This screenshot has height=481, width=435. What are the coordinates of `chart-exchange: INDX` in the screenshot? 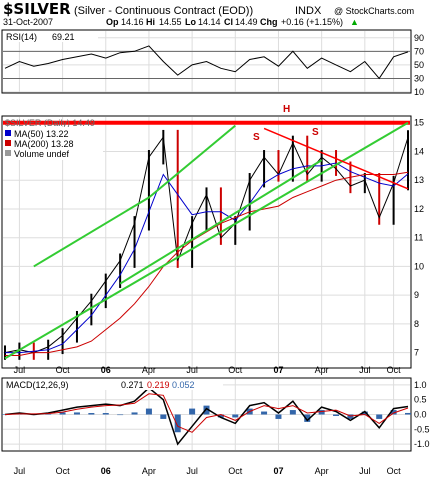 It's located at (308, 11).